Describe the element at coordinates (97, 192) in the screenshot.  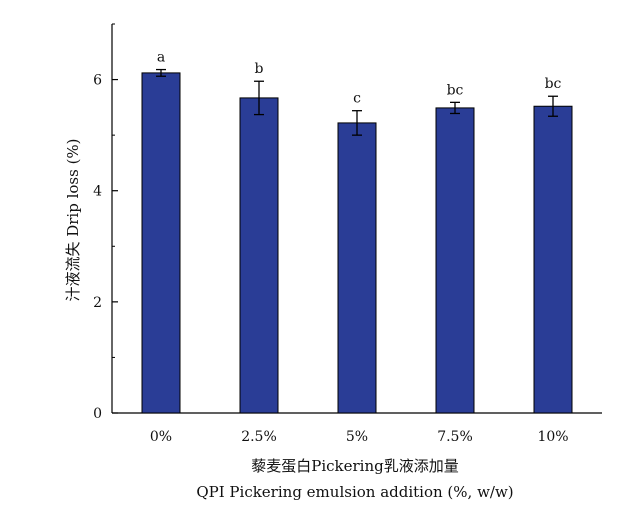
I see `y-tick-label: 4` at that location.